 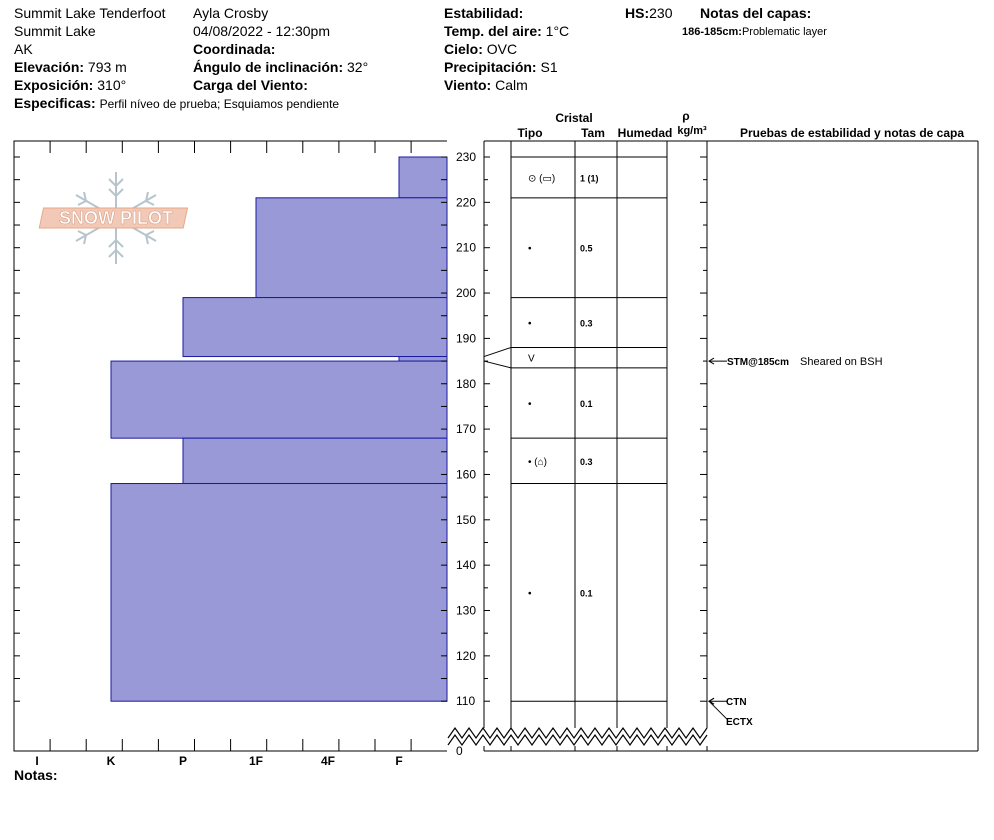 What do you see at coordinates (268, 67) in the screenshot?
I see `slope-label: Ángulo de inclinación:` at bounding box center [268, 67].